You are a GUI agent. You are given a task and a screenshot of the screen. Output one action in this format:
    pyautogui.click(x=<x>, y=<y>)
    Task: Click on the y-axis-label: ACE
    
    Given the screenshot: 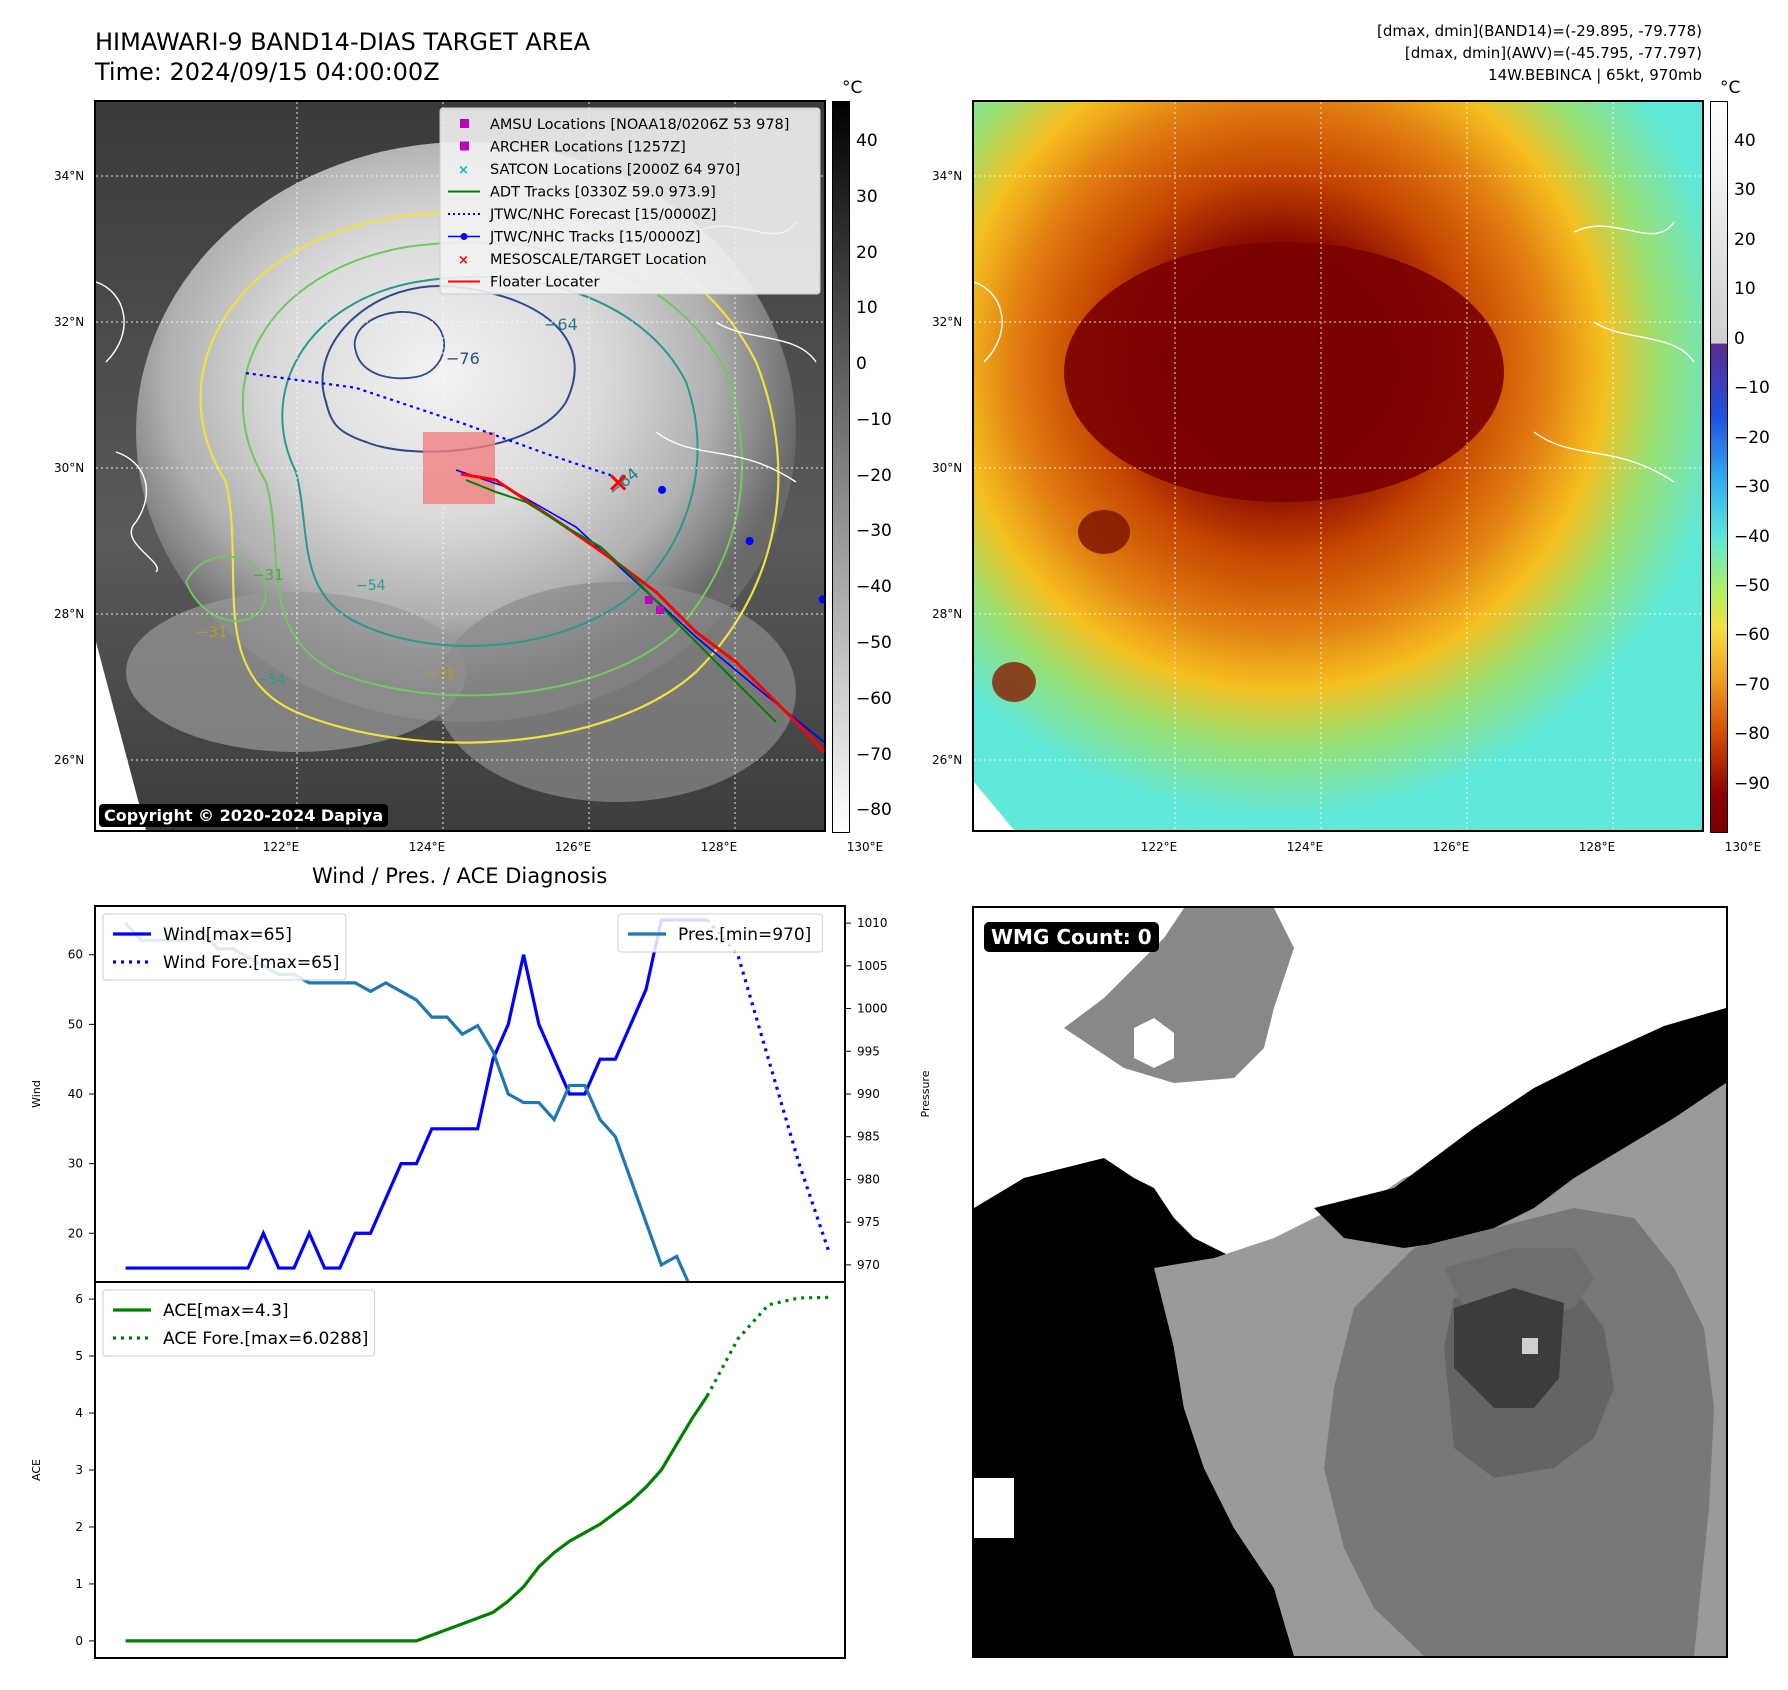 What is the action you would take?
    pyautogui.click(x=36, y=1470)
    